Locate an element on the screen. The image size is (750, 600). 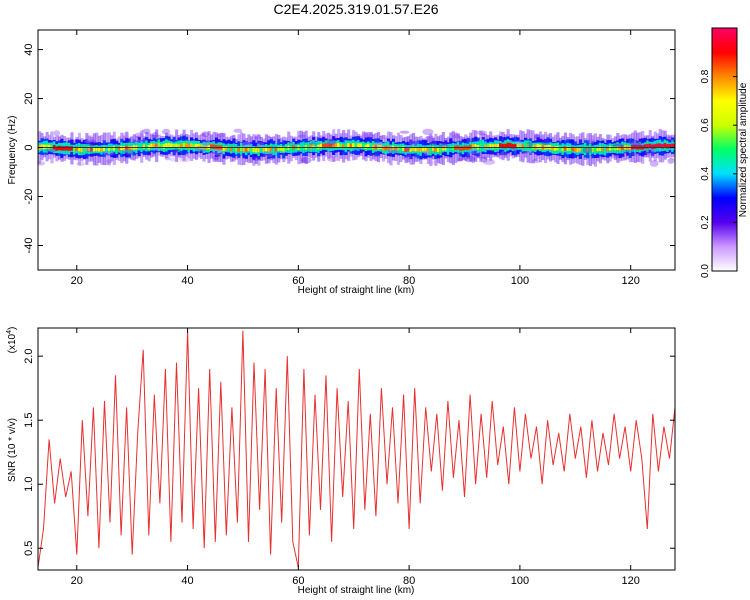
x-tick-label: 120 is located at coordinates (631, 581).